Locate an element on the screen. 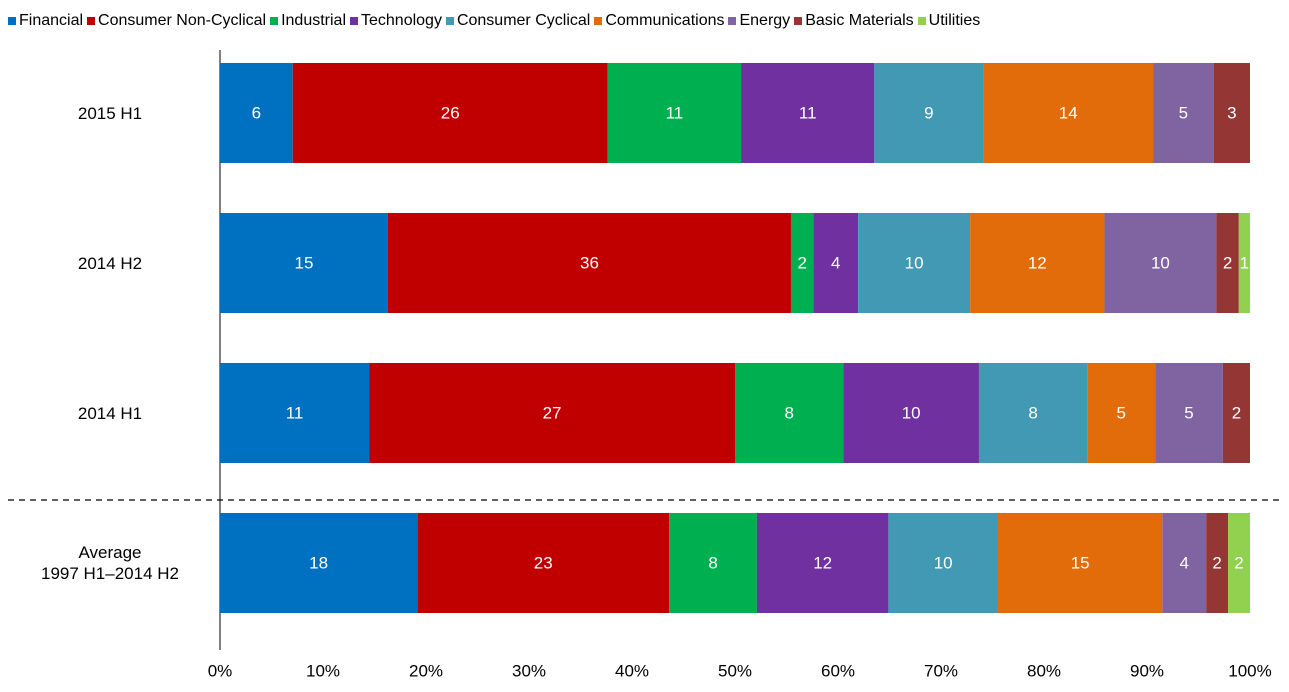  x-tick-label: 20% is located at coordinates (426, 670).